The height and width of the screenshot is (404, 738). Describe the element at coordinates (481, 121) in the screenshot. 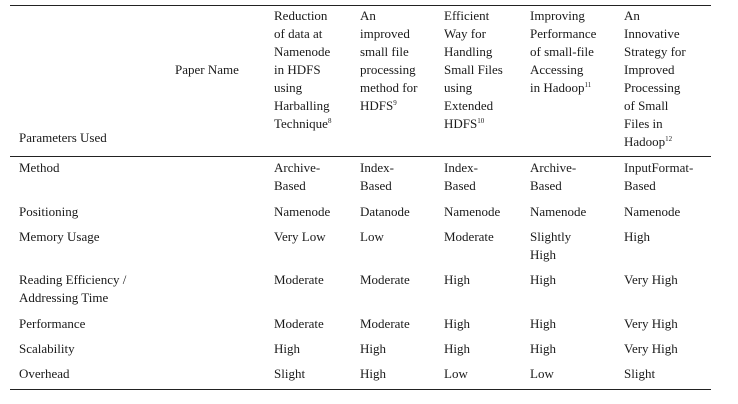

I see `citation-ref: 10` at that location.